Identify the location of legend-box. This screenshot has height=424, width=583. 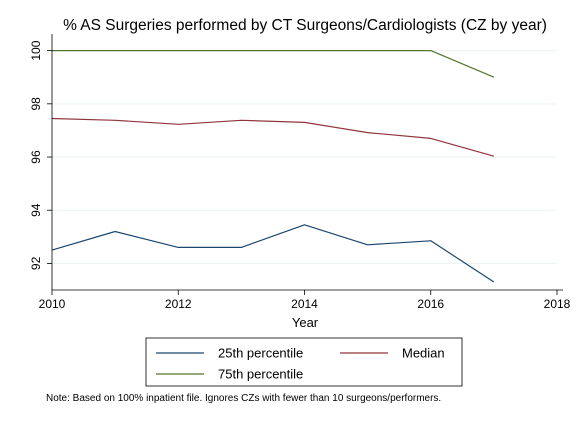
(304, 362).